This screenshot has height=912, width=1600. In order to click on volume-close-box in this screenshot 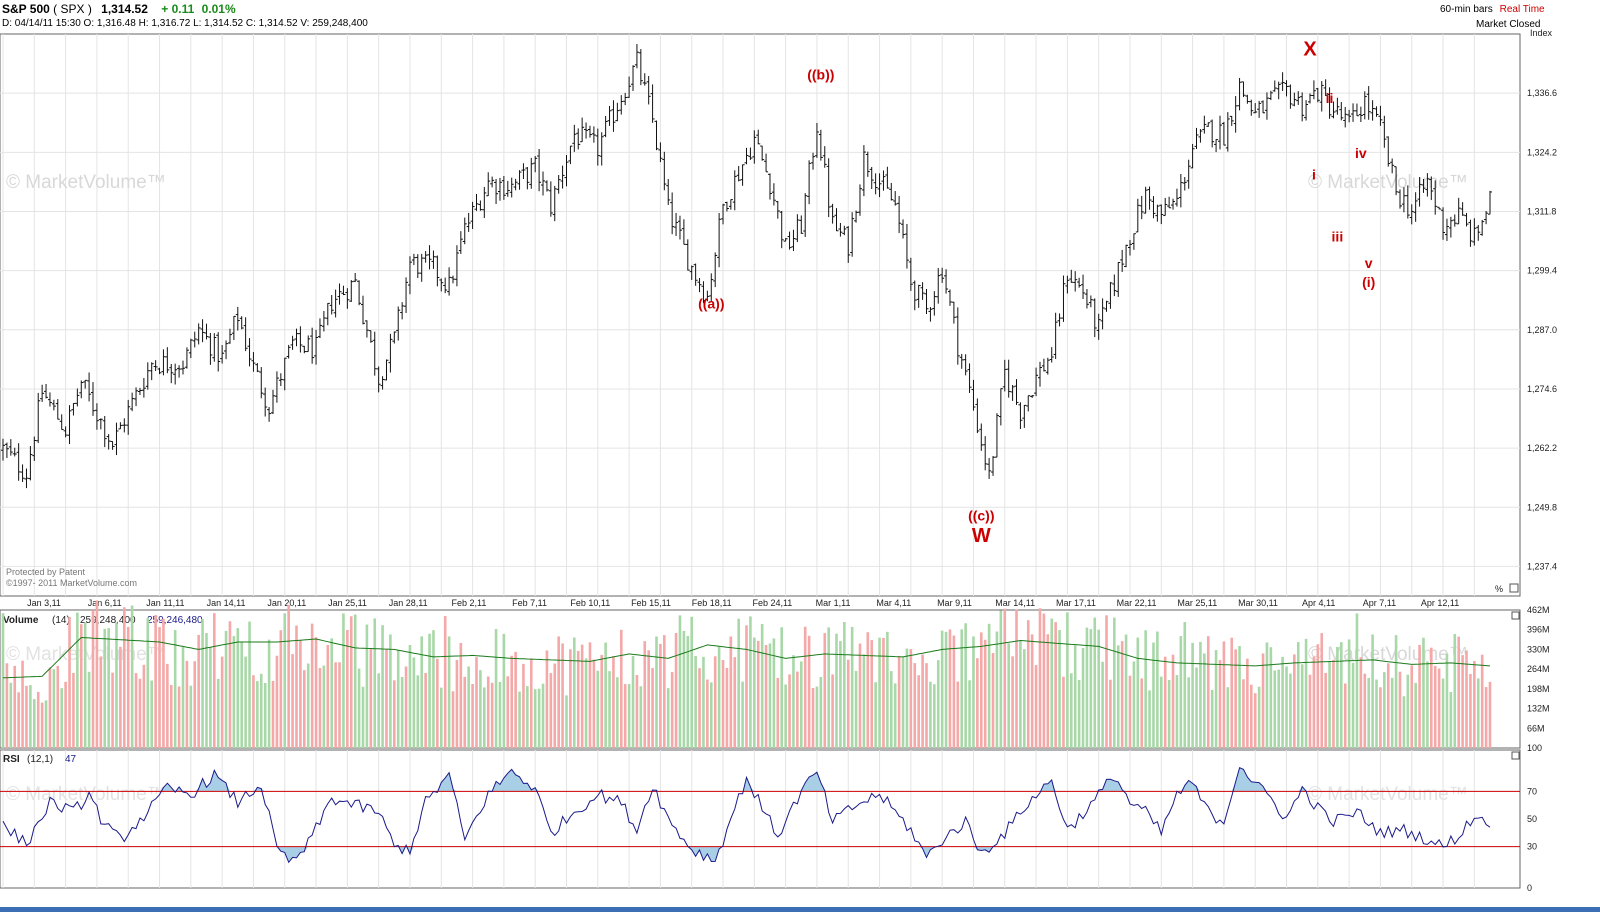, I will do `click(1515, 615)`.